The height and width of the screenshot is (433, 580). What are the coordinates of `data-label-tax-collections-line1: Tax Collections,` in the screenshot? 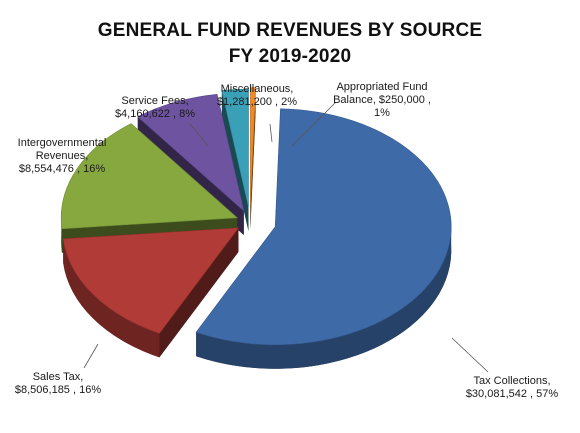 It's located at (511, 381).